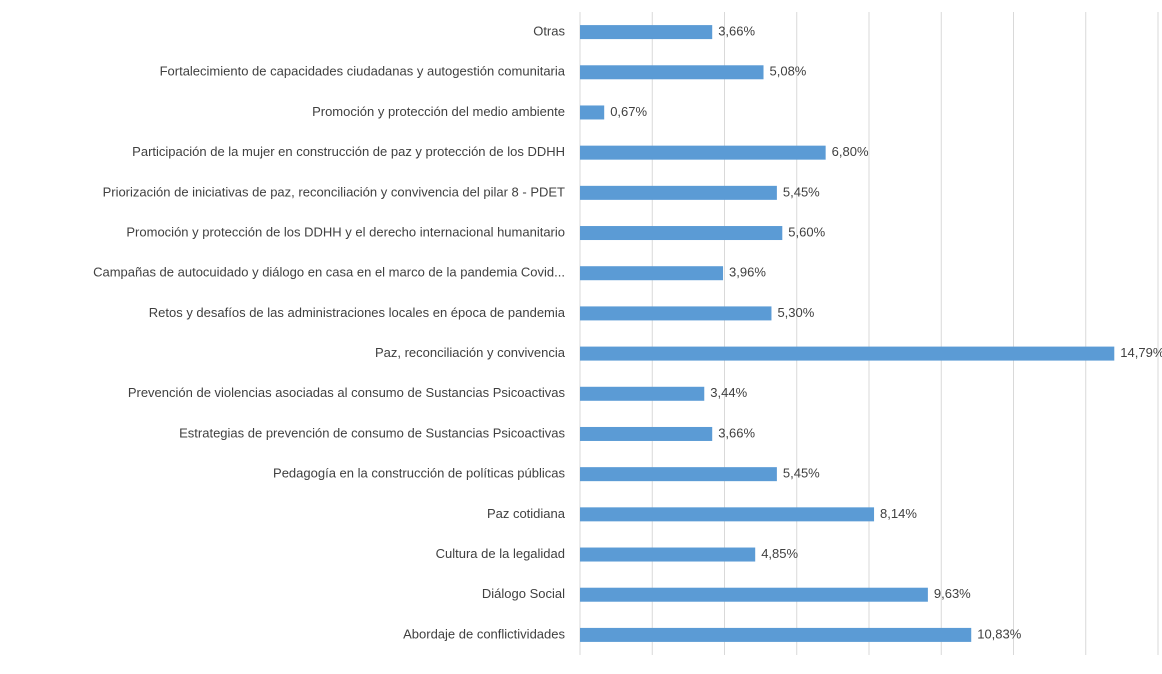  Describe the element at coordinates (549, 31) in the screenshot. I see `y-tick-label: Otras` at that location.